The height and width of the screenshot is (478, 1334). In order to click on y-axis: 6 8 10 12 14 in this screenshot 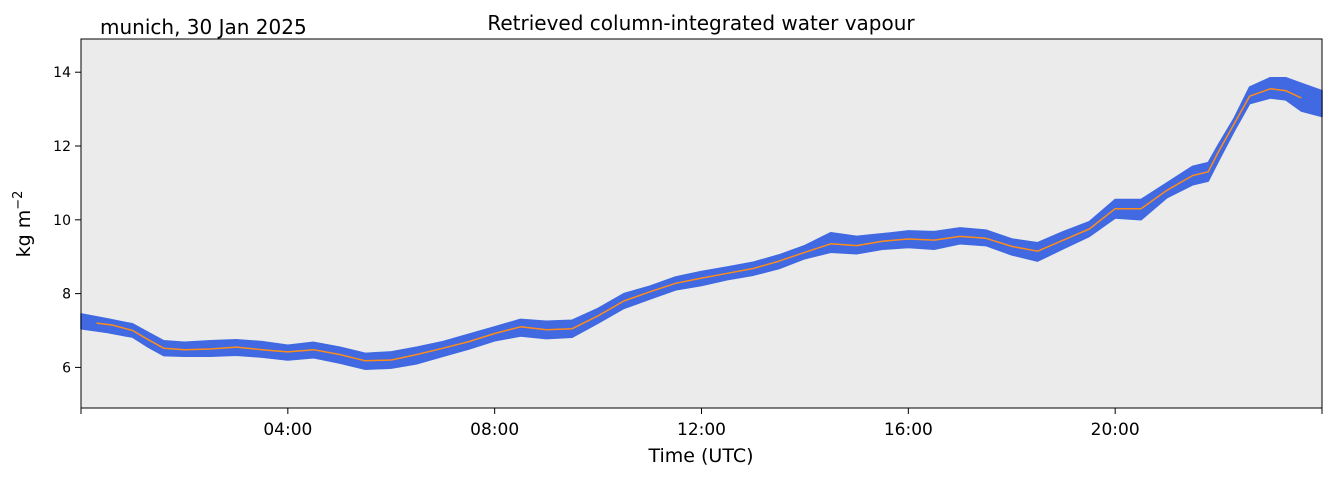, I will do `click(67, 220)`.